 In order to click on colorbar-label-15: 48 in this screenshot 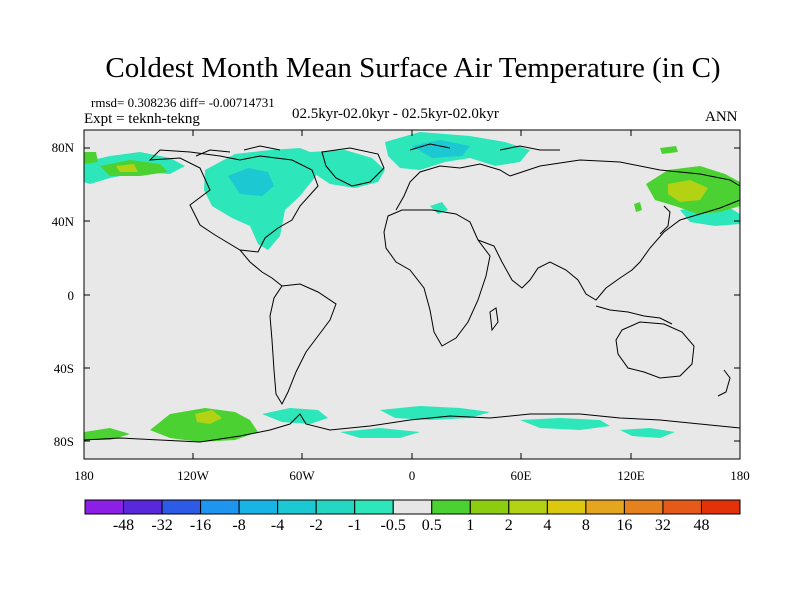, I will do `click(701, 525)`.